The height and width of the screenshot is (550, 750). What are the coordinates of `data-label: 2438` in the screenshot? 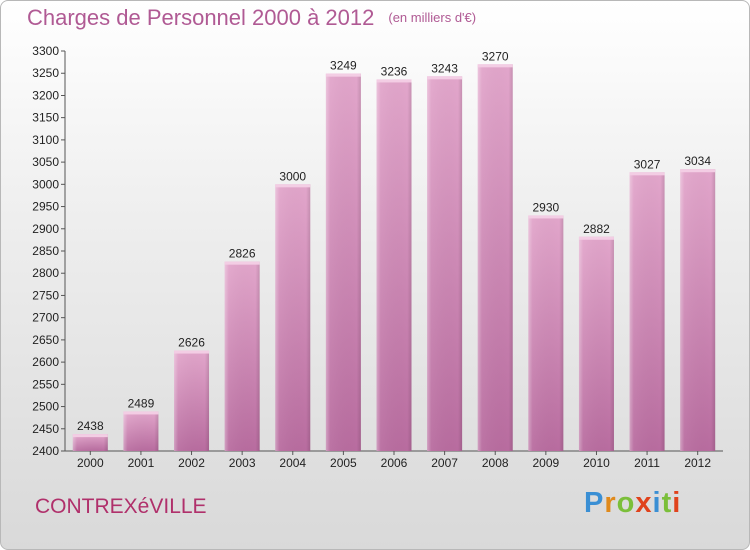 It's located at (90, 426).